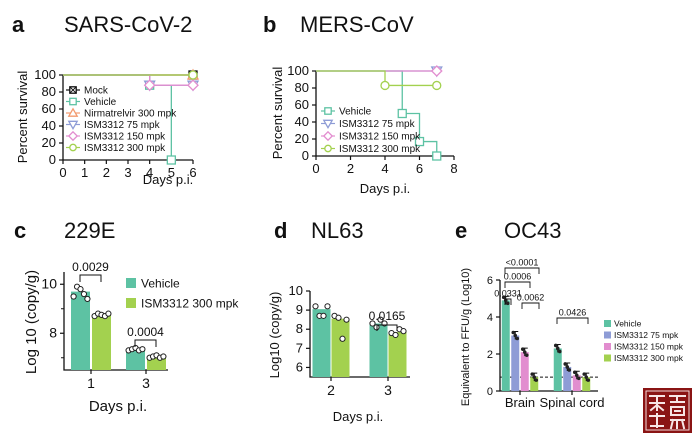 This screenshot has width=695, height=436. Describe the element at coordinates (125, 148) in the screenshot. I see `chart-a-legend-label-ism3312-300-mpk: ISM3312 300 mpk` at that location.